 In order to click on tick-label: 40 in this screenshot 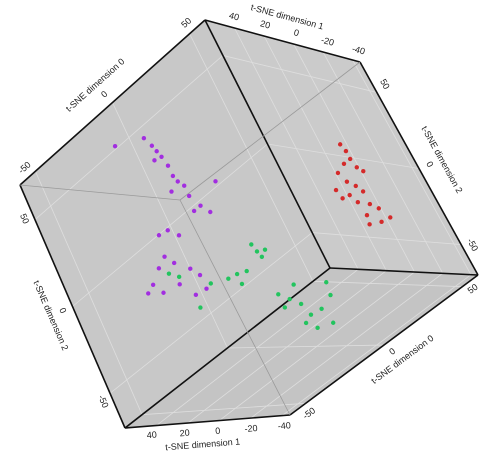, I will do `click(234, 16)`.